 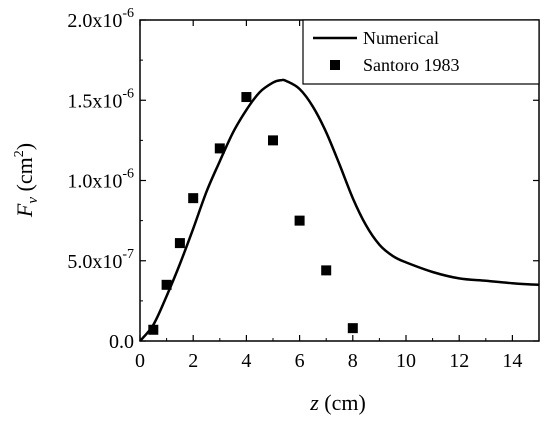 What do you see at coordinates (411, 65) in the screenshot?
I see `legend-label-santoro: Santoro 1983` at bounding box center [411, 65].